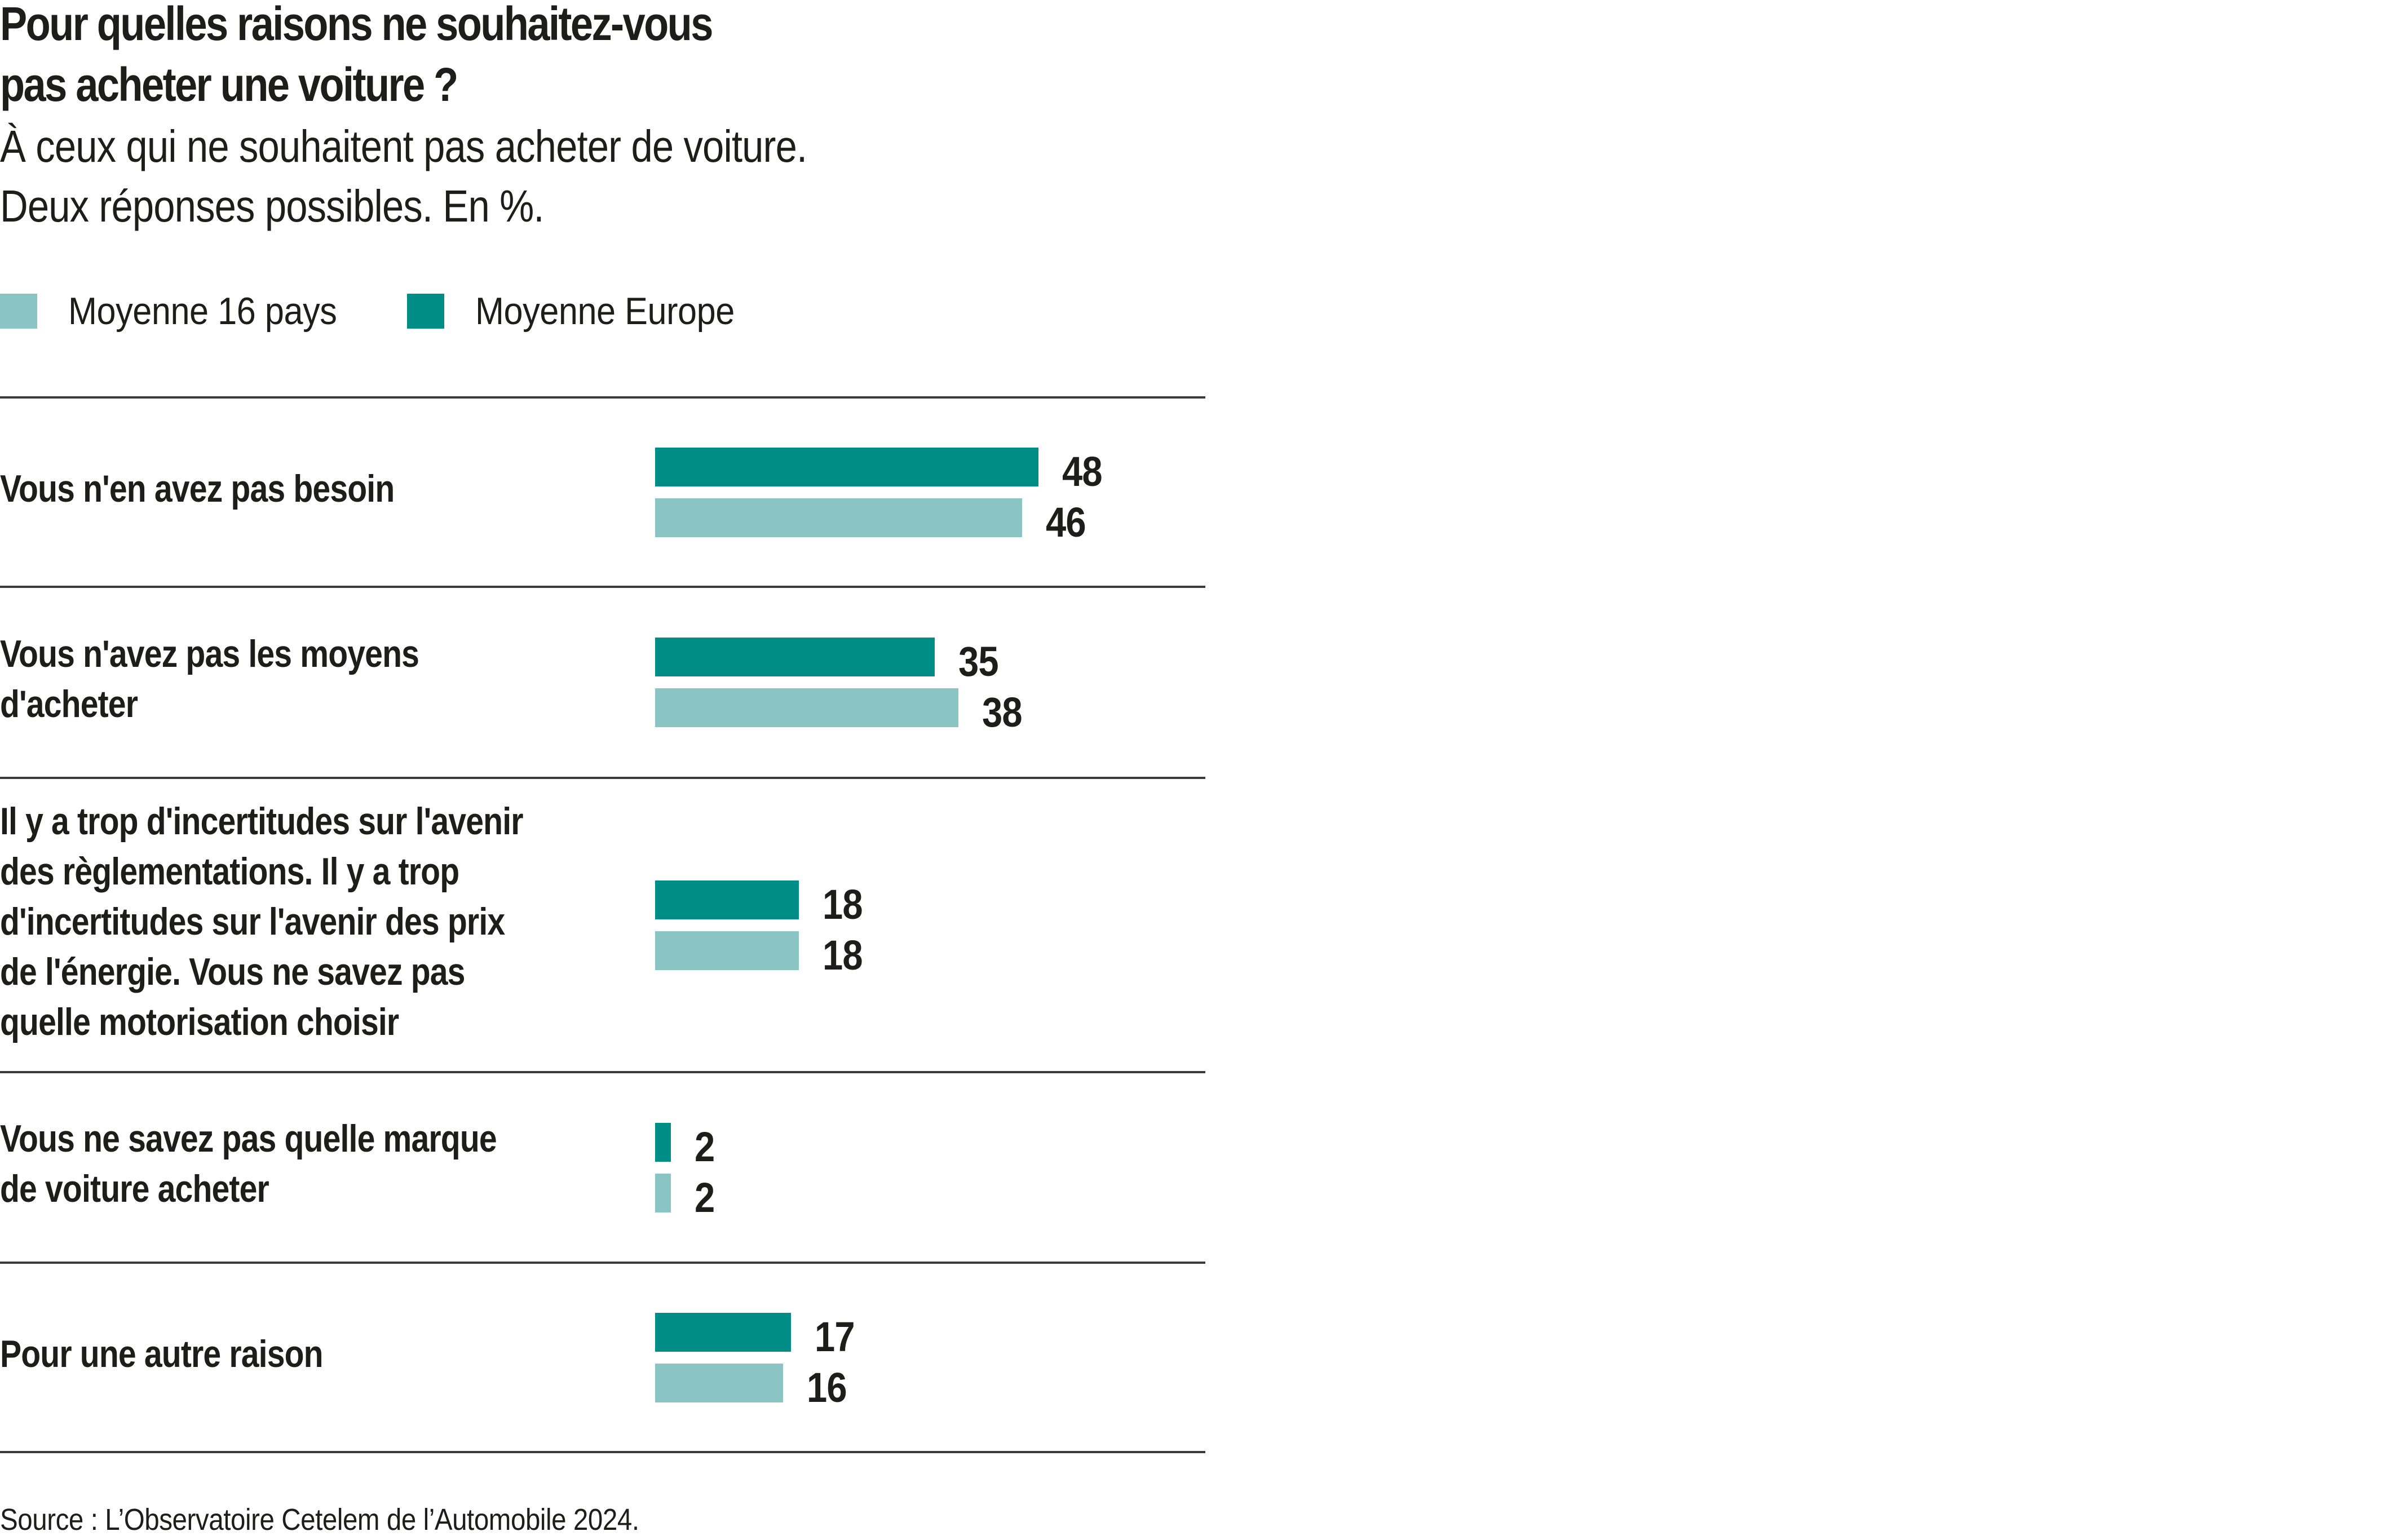 Image resolution: width=2396 pixels, height=1540 pixels. I want to click on category-label-line: Vous ne savez pas quelle marque, so click(248, 1139).